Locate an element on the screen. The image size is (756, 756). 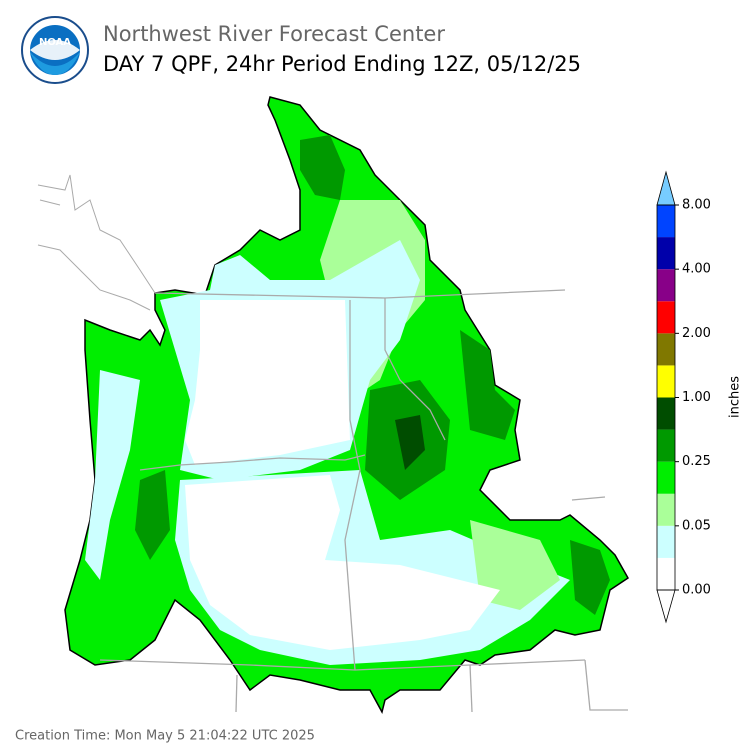
colorbar: 0.00 0.05 0.25 1.00 2.00 4.00 8.00 is located at coordinates (683, 397).